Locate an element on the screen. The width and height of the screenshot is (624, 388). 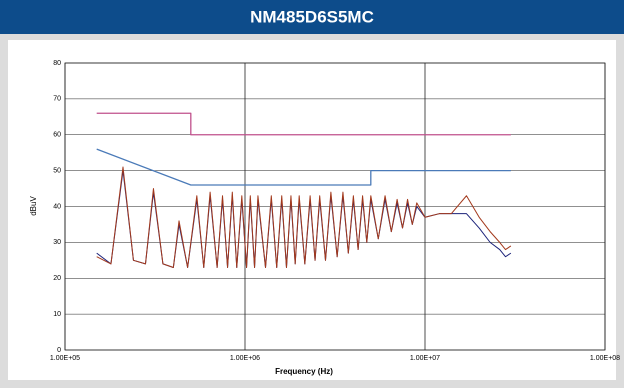
y-tick-label: 70 is located at coordinates (57, 99).